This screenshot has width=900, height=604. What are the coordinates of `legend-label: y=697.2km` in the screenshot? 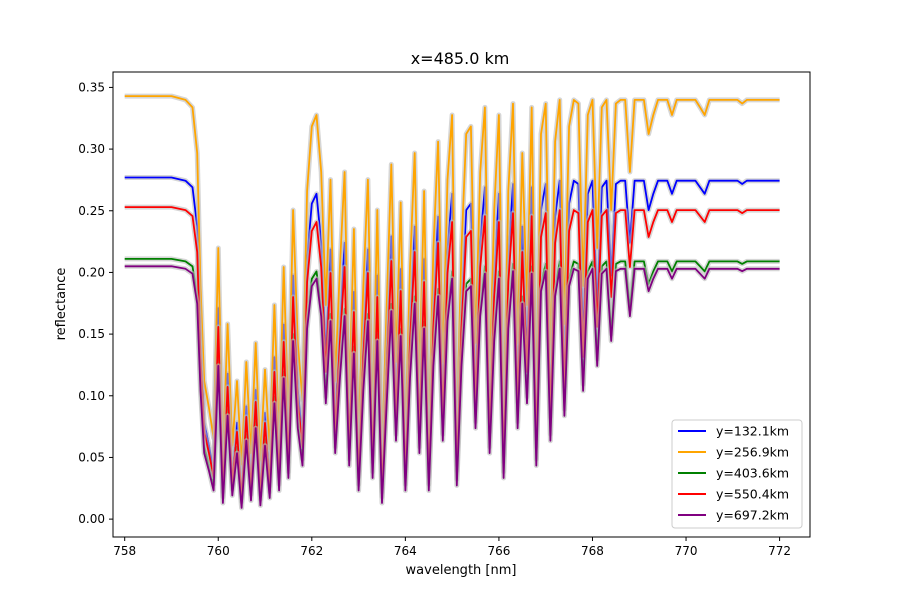 It's located at (752, 515).